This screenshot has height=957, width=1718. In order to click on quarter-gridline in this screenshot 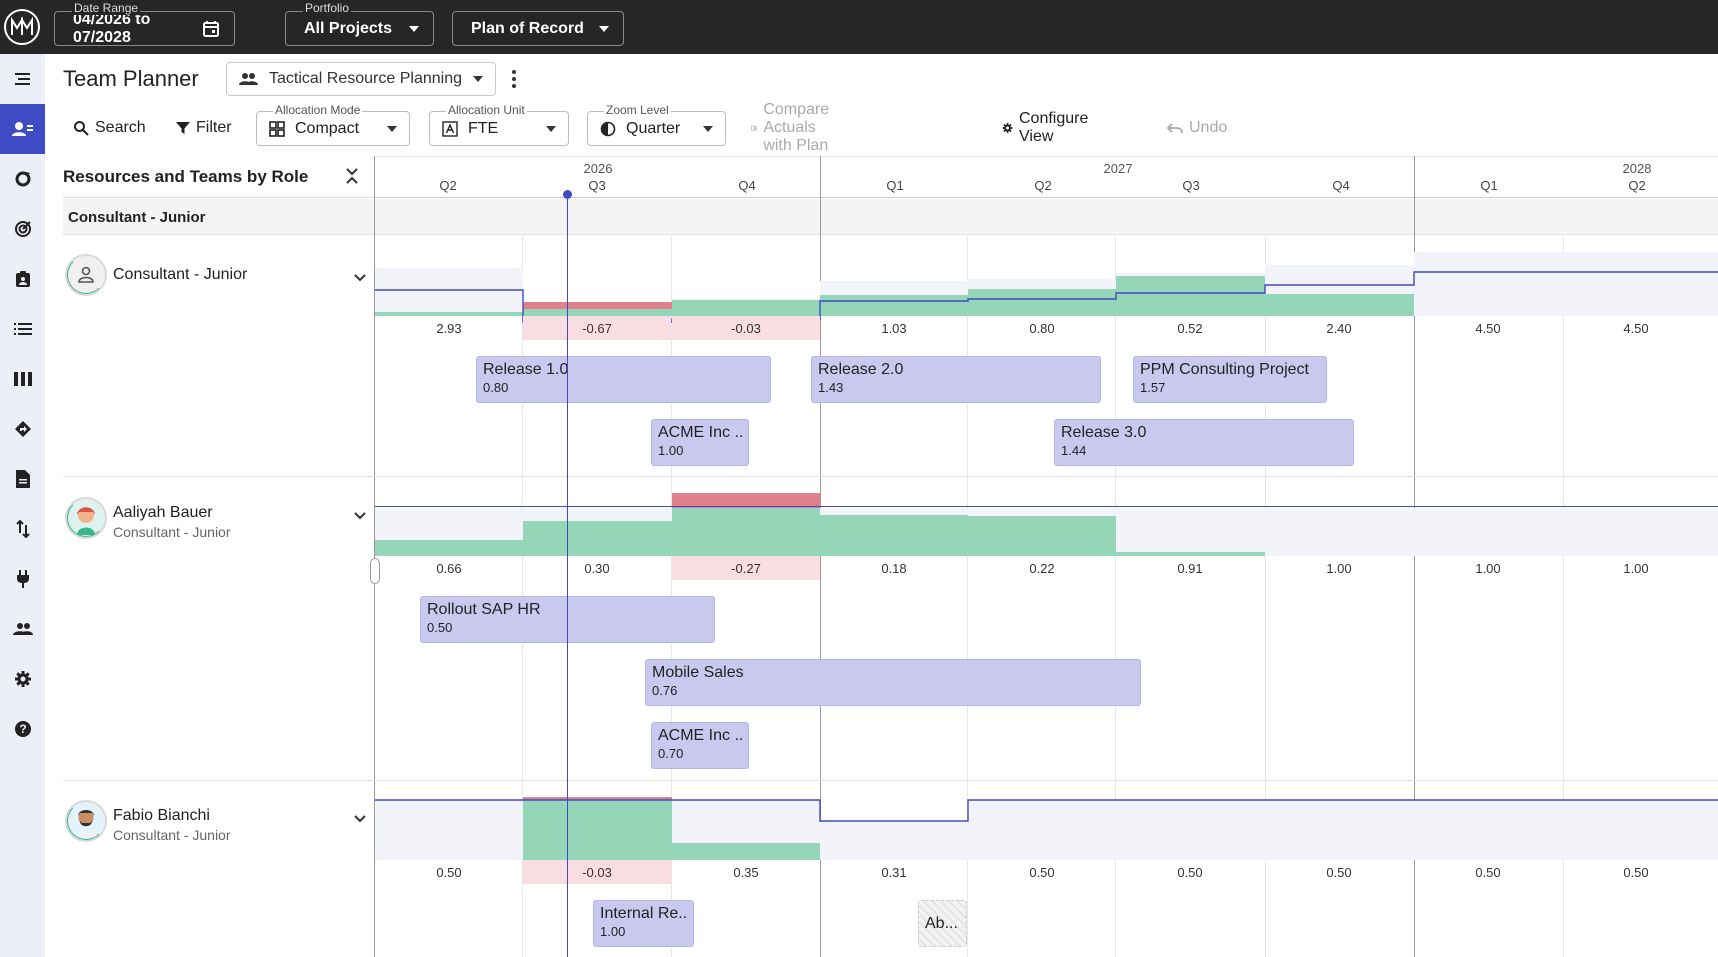, I will do `click(967, 596)`.